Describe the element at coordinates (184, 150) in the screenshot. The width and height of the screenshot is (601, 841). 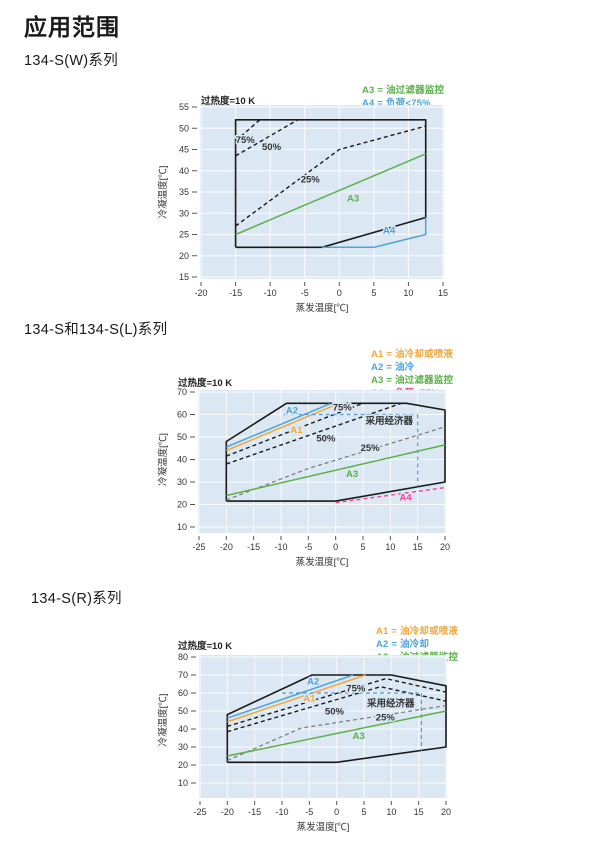
I see `y-tick-label: 45` at that location.